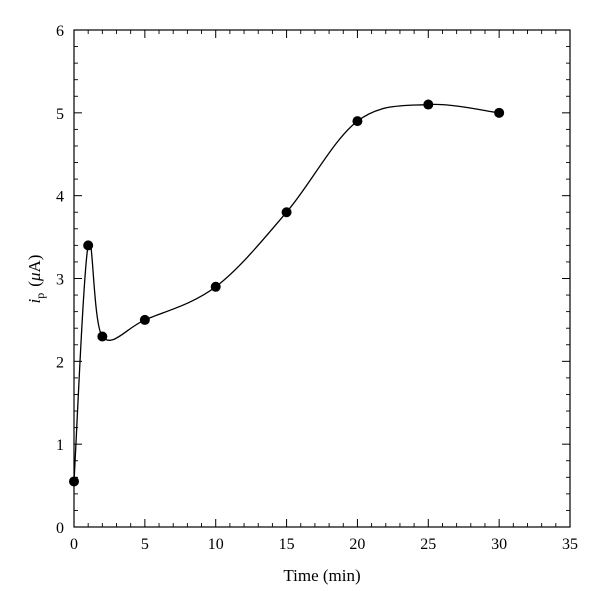 This screenshot has width=600, height=607. I want to click on x-tick-label: 15, so click(287, 544).